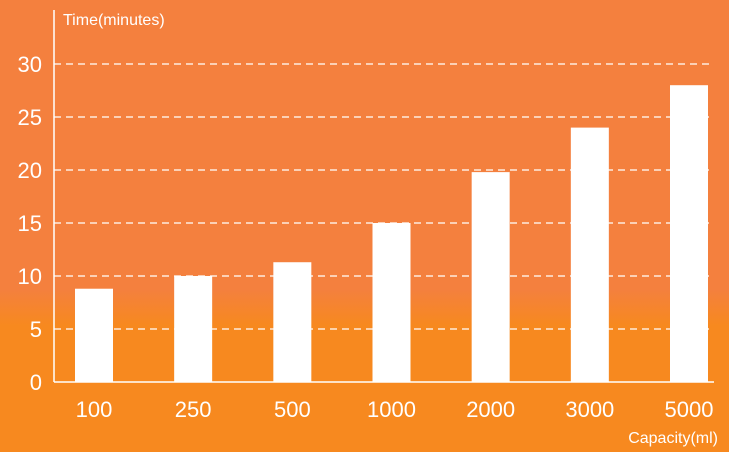 This screenshot has height=452, width=729. Describe the element at coordinates (36, 382) in the screenshot. I see `y-tick-label: 0` at that location.